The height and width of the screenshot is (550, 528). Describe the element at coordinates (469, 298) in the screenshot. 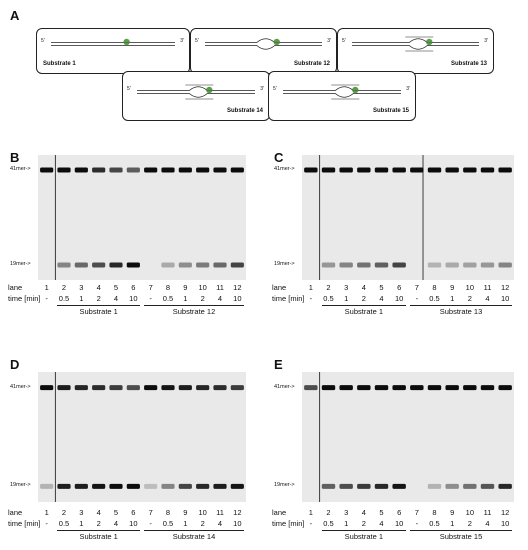

I see `time-value: 2` at that location.